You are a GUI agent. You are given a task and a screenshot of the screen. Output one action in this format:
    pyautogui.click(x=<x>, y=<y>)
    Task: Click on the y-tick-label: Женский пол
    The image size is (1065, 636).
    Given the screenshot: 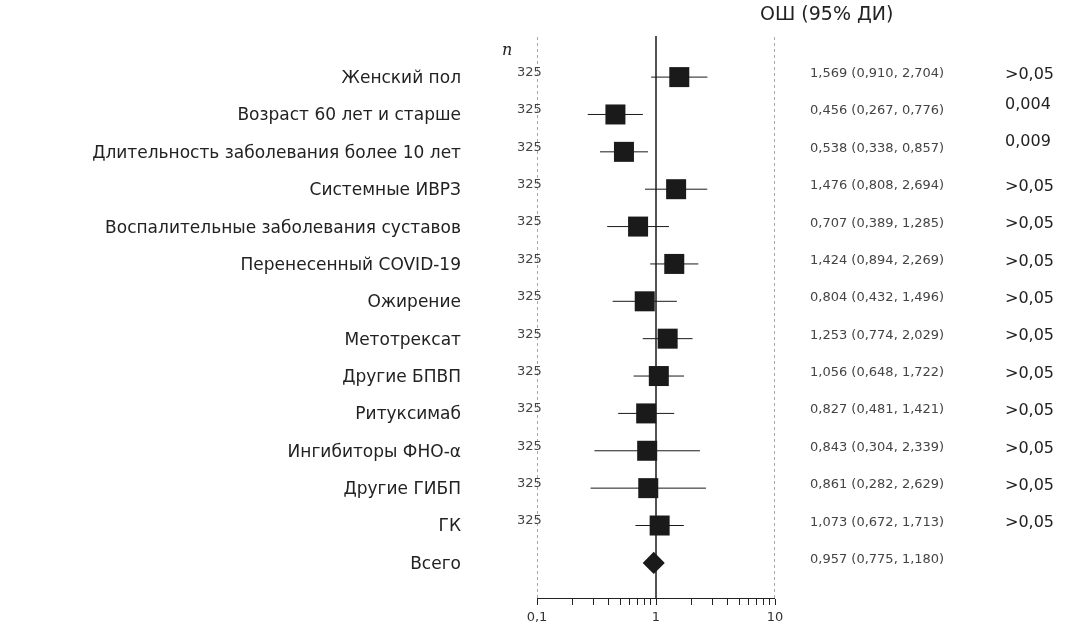 What is the action you would take?
    pyautogui.click(x=401, y=77)
    